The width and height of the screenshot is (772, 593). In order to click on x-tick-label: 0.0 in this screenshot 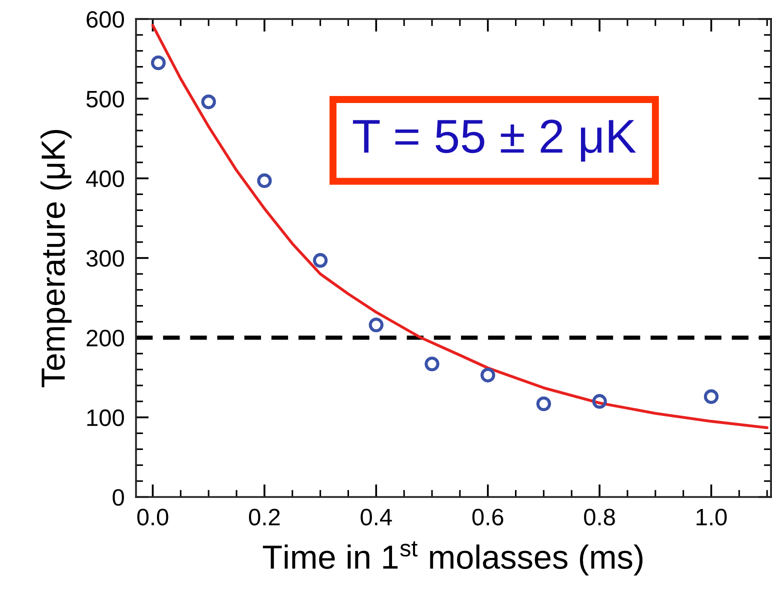, I will do `click(152, 517)`.